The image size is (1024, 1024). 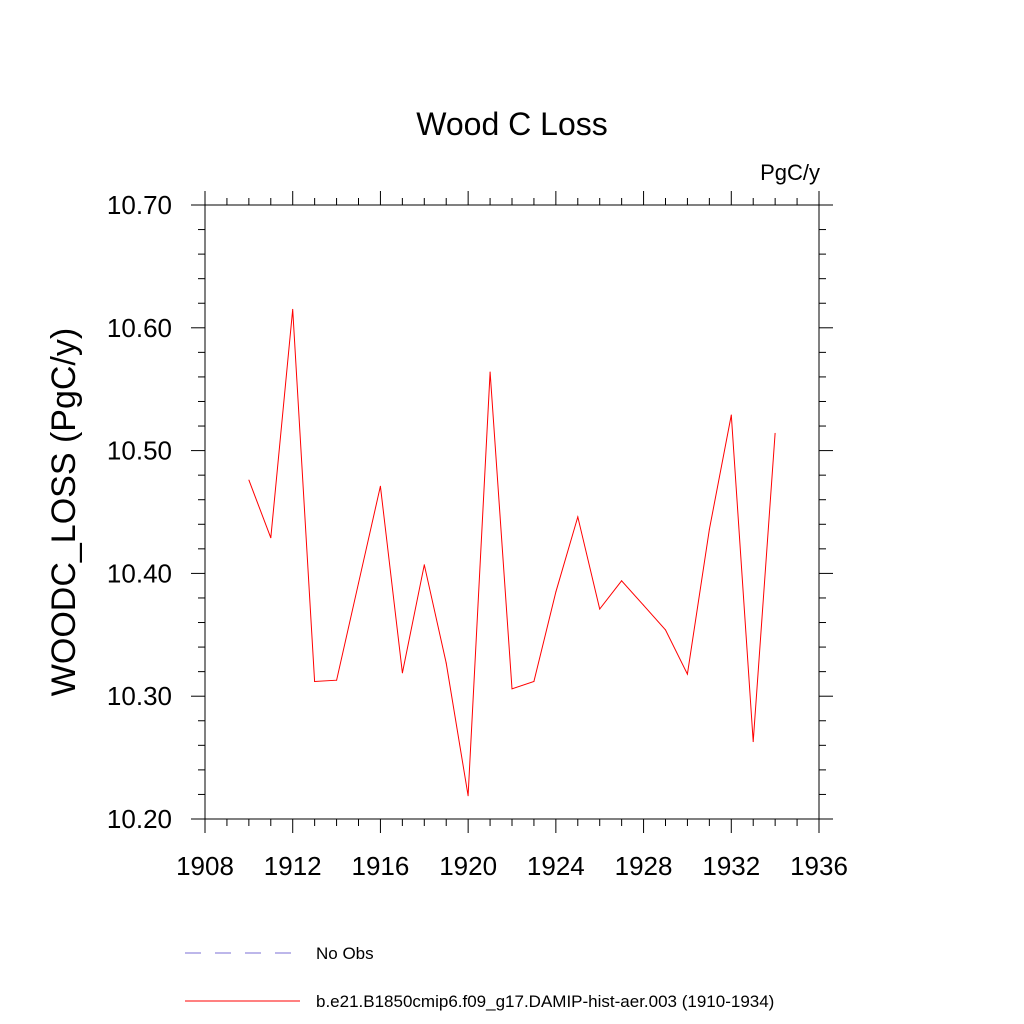 What do you see at coordinates (819, 866) in the screenshot?
I see `x-tick-label: 1936` at bounding box center [819, 866].